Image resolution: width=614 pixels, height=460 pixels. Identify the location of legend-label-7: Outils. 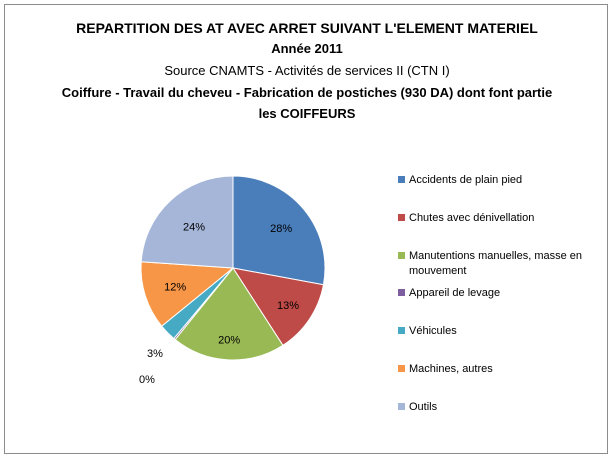
(423, 407).